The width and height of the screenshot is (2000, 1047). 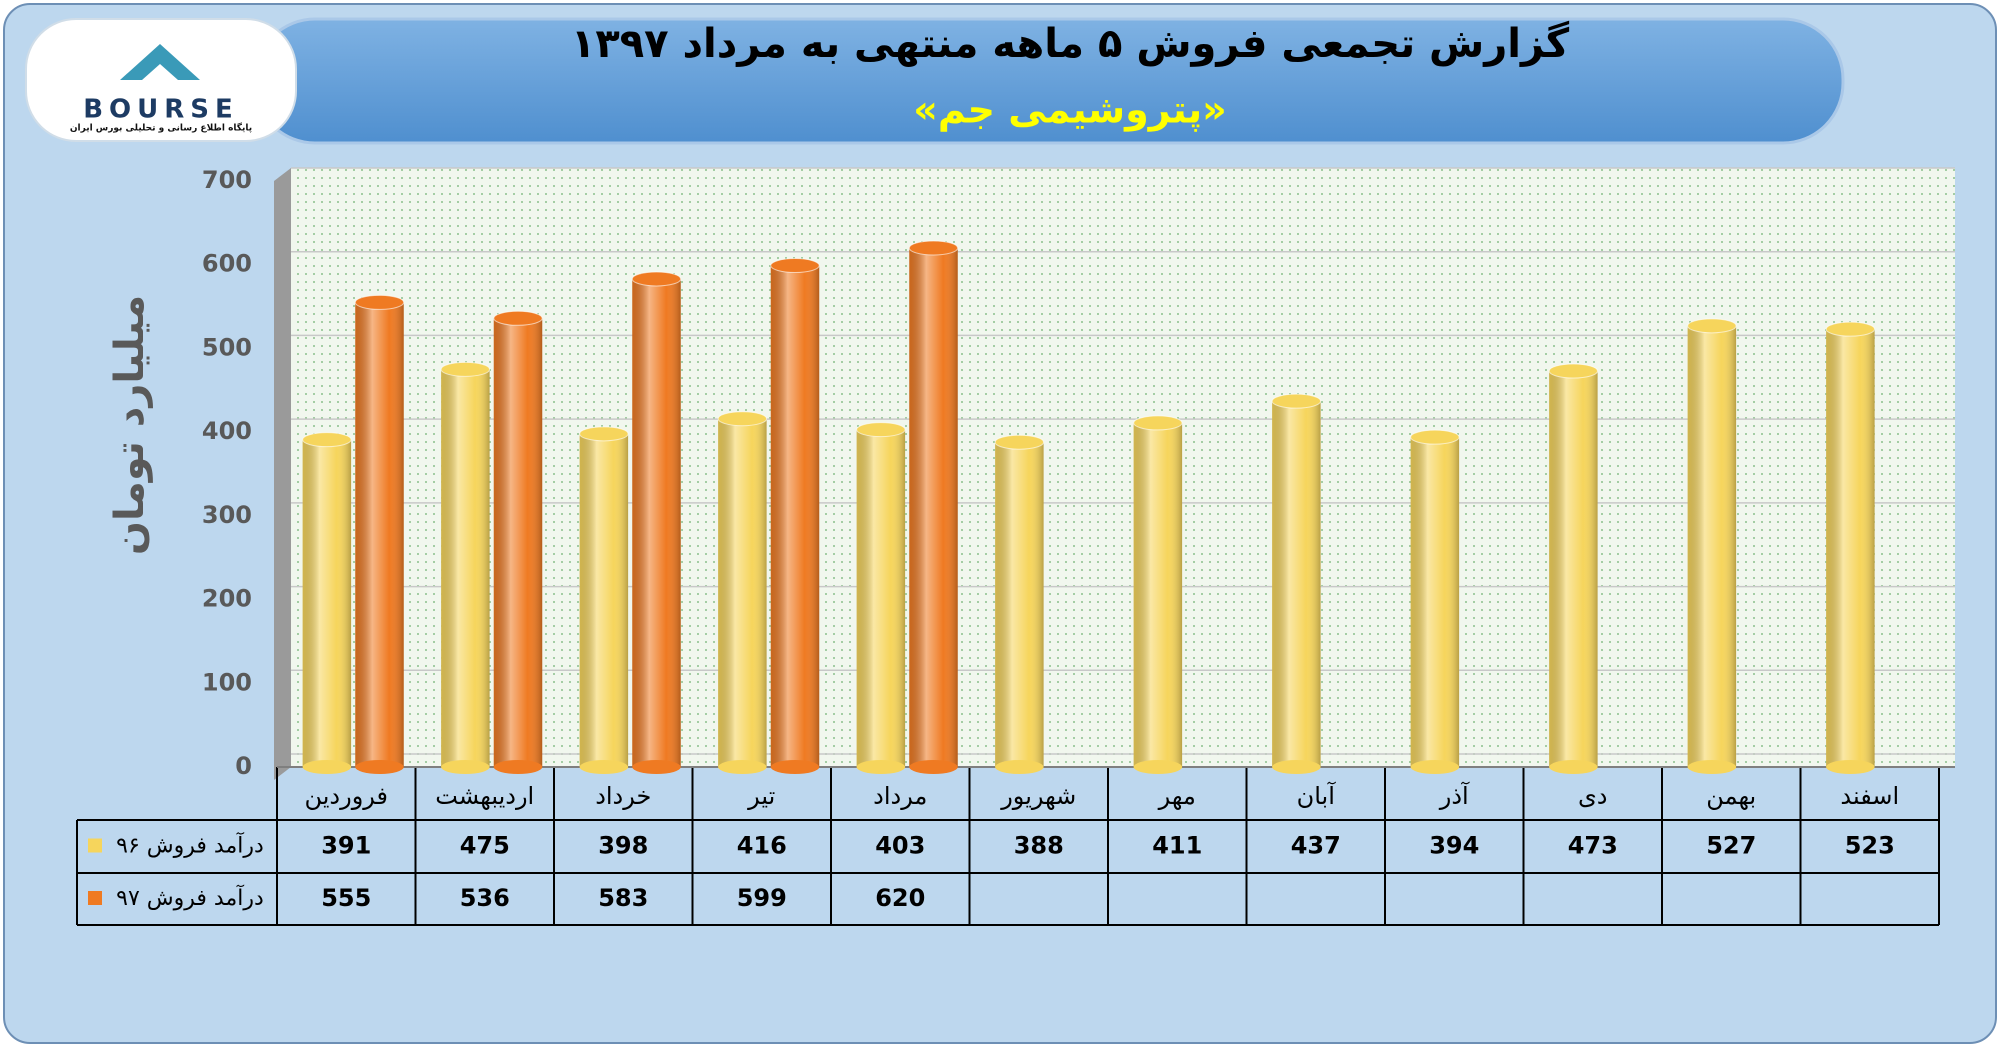 I want to click on x-tick-label: اردیبهشت, so click(x=484, y=796).